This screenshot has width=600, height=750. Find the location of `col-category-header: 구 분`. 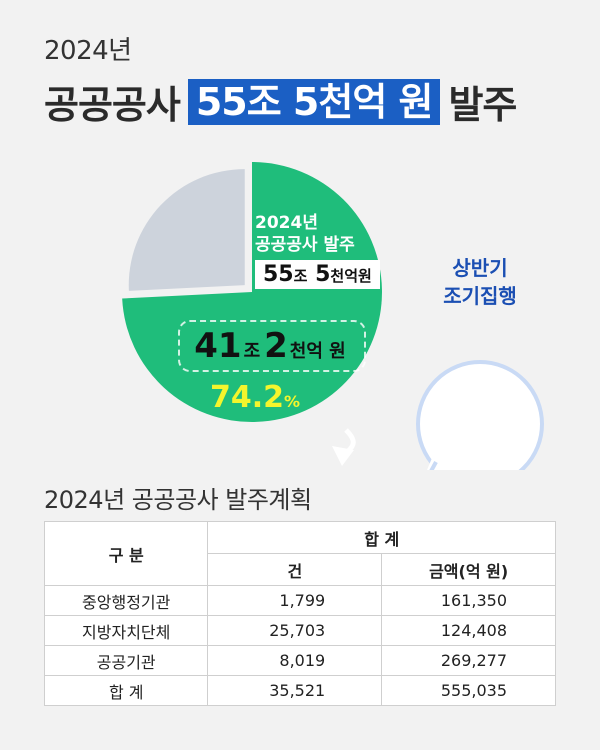

col-category-header: 구 분 is located at coordinates (126, 553).